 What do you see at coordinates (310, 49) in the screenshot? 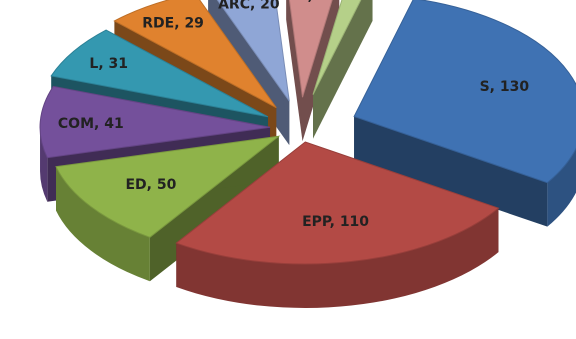
I see `pie-slice-dr` at bounding box center [310, 49].